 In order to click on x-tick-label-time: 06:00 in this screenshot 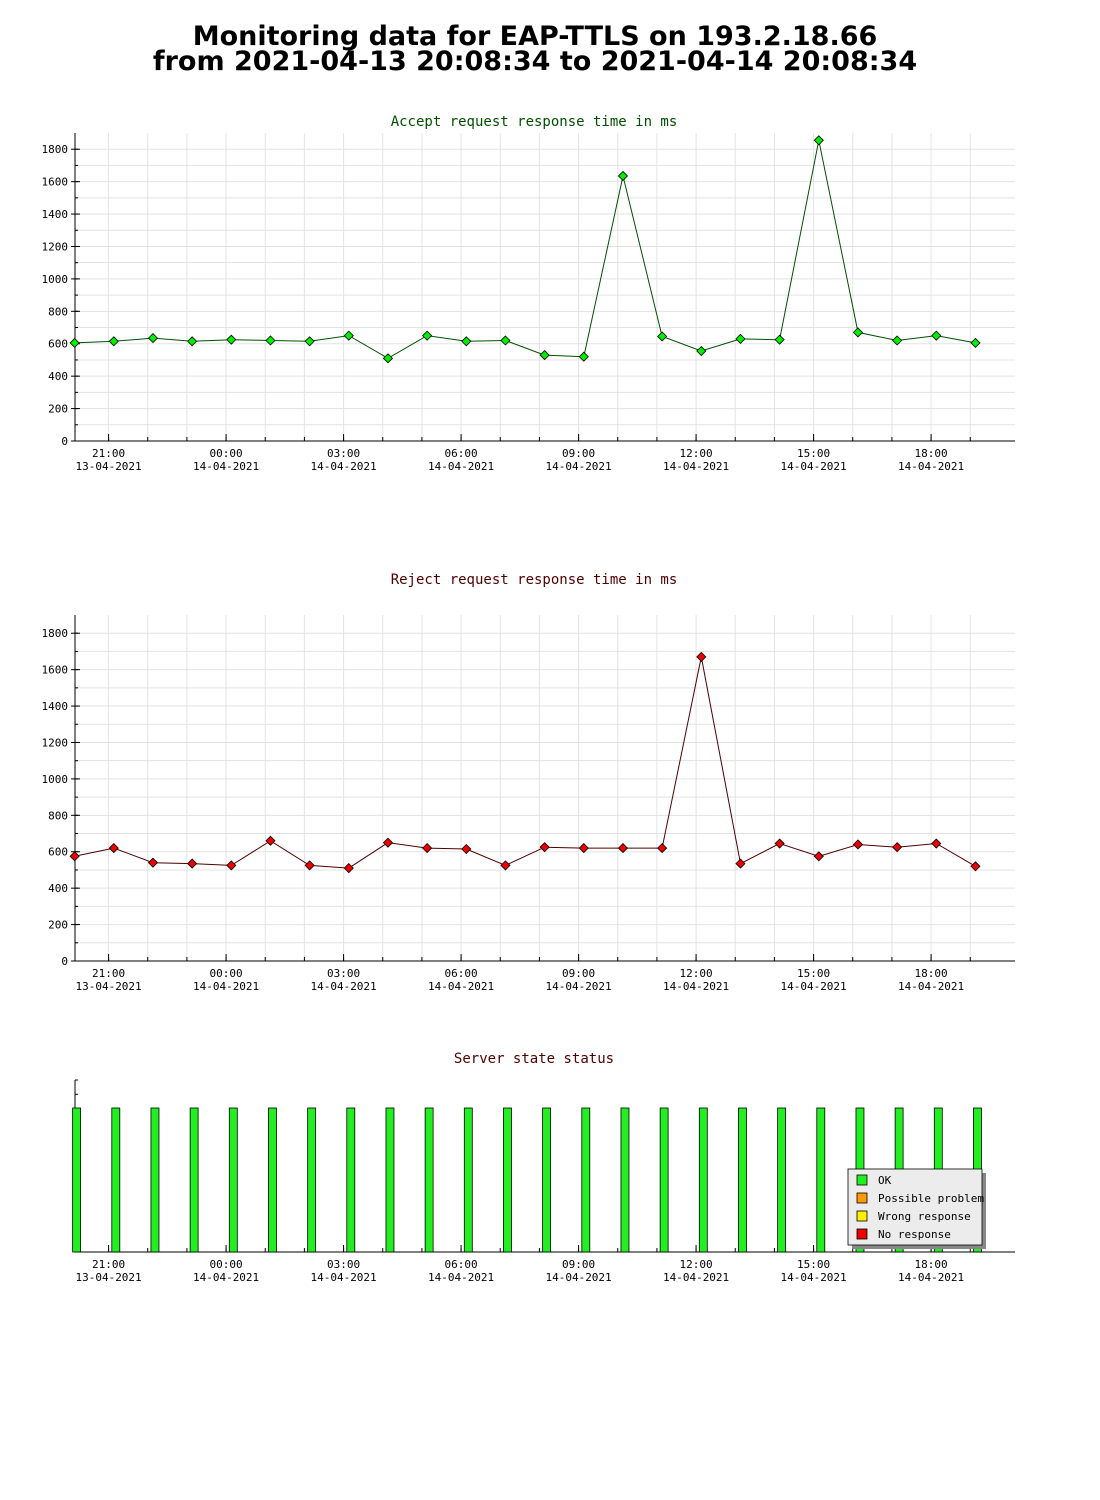, I will do `click(461, 973)`.